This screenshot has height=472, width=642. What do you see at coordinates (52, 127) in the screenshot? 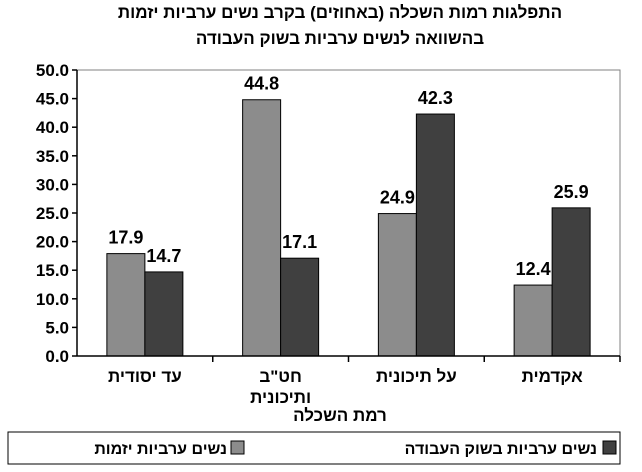
I see `y-tick-label: 40.0` at bounding box center [52, 127].